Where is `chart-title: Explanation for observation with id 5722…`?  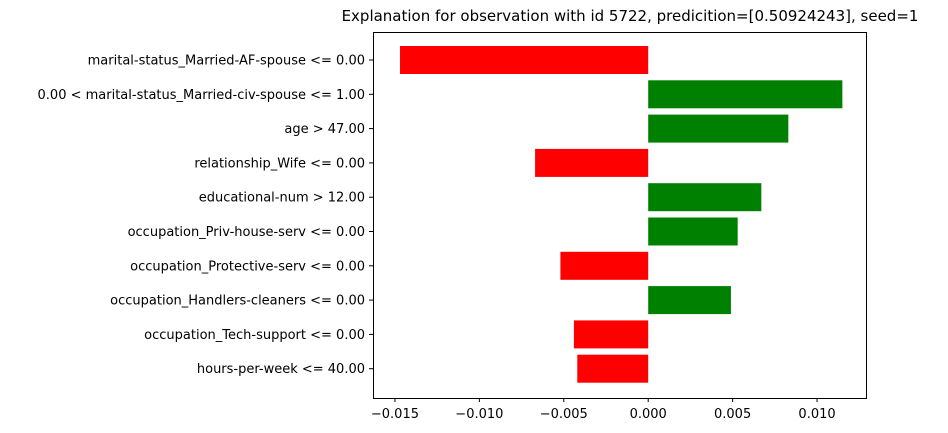 chart-title: Explanation for observation with id 5722… is located at coordinates (630, 16).